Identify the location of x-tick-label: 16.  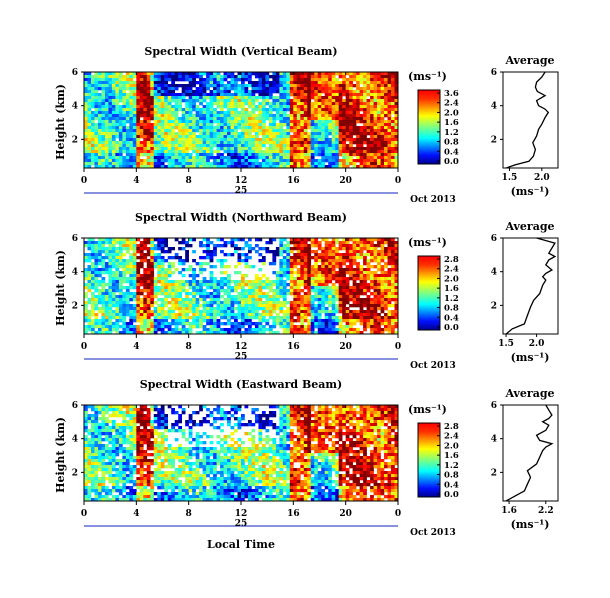
(293, 181).